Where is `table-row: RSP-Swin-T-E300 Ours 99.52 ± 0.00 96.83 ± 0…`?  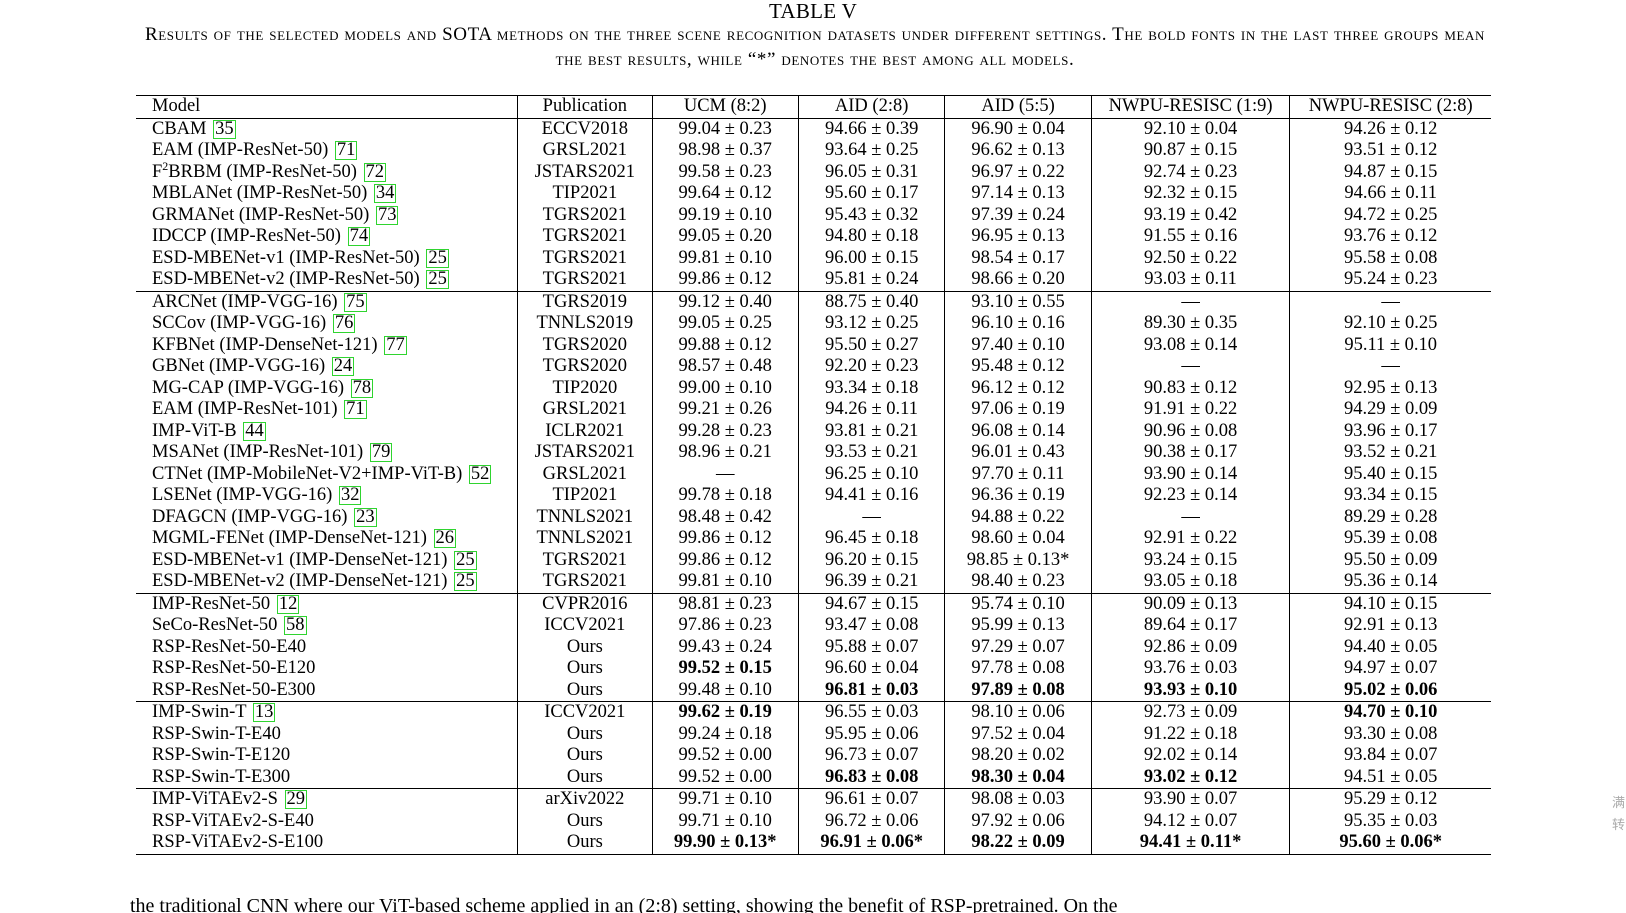
table-row: RSP-Swin-T-E300 Ours 99.52 ± 0.00 96.83 ± 0… is located at coordinates (813, 777).